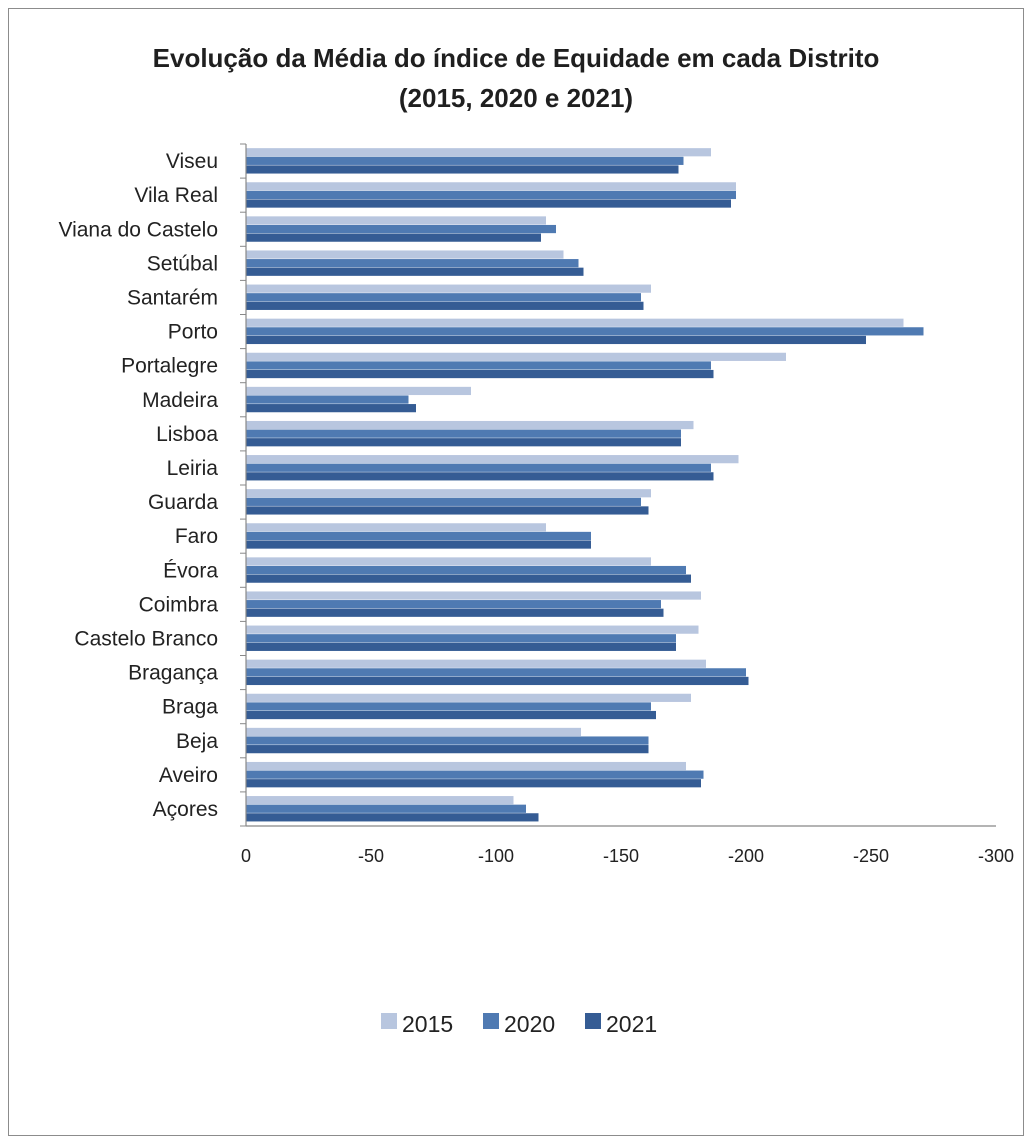 This screenshot has width=1032, height=1144. Describe the element at coordinates (466, 766) in the screenshot. I see `bar-aveiro-2015` at that location.